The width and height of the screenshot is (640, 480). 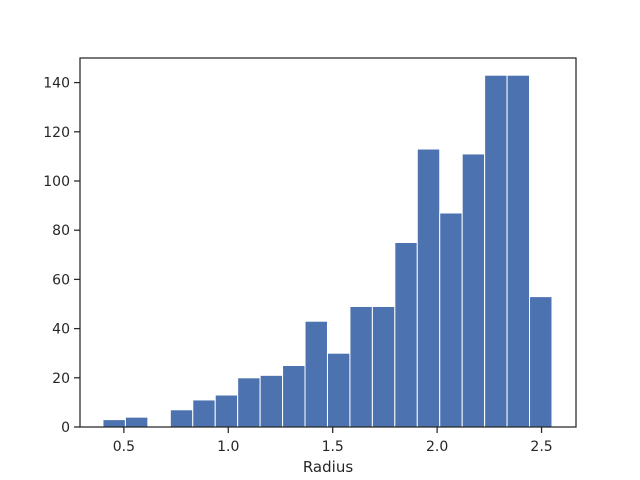 What do you see at coordinates (61, 330) in the screenshot?
I see `y-tick-label: 40` at bounding box center [61, 330].